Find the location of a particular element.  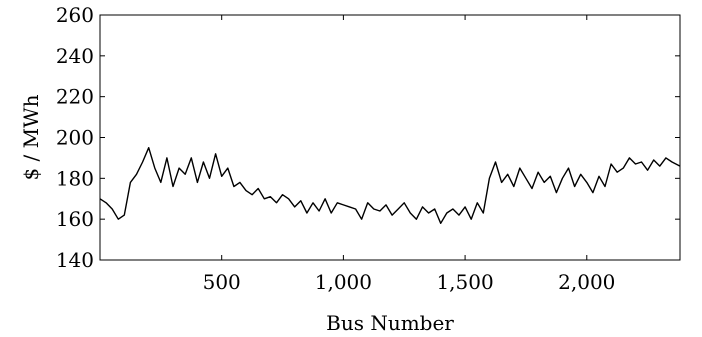

x-tick-label: 500 is located at coordinates (222, 282).